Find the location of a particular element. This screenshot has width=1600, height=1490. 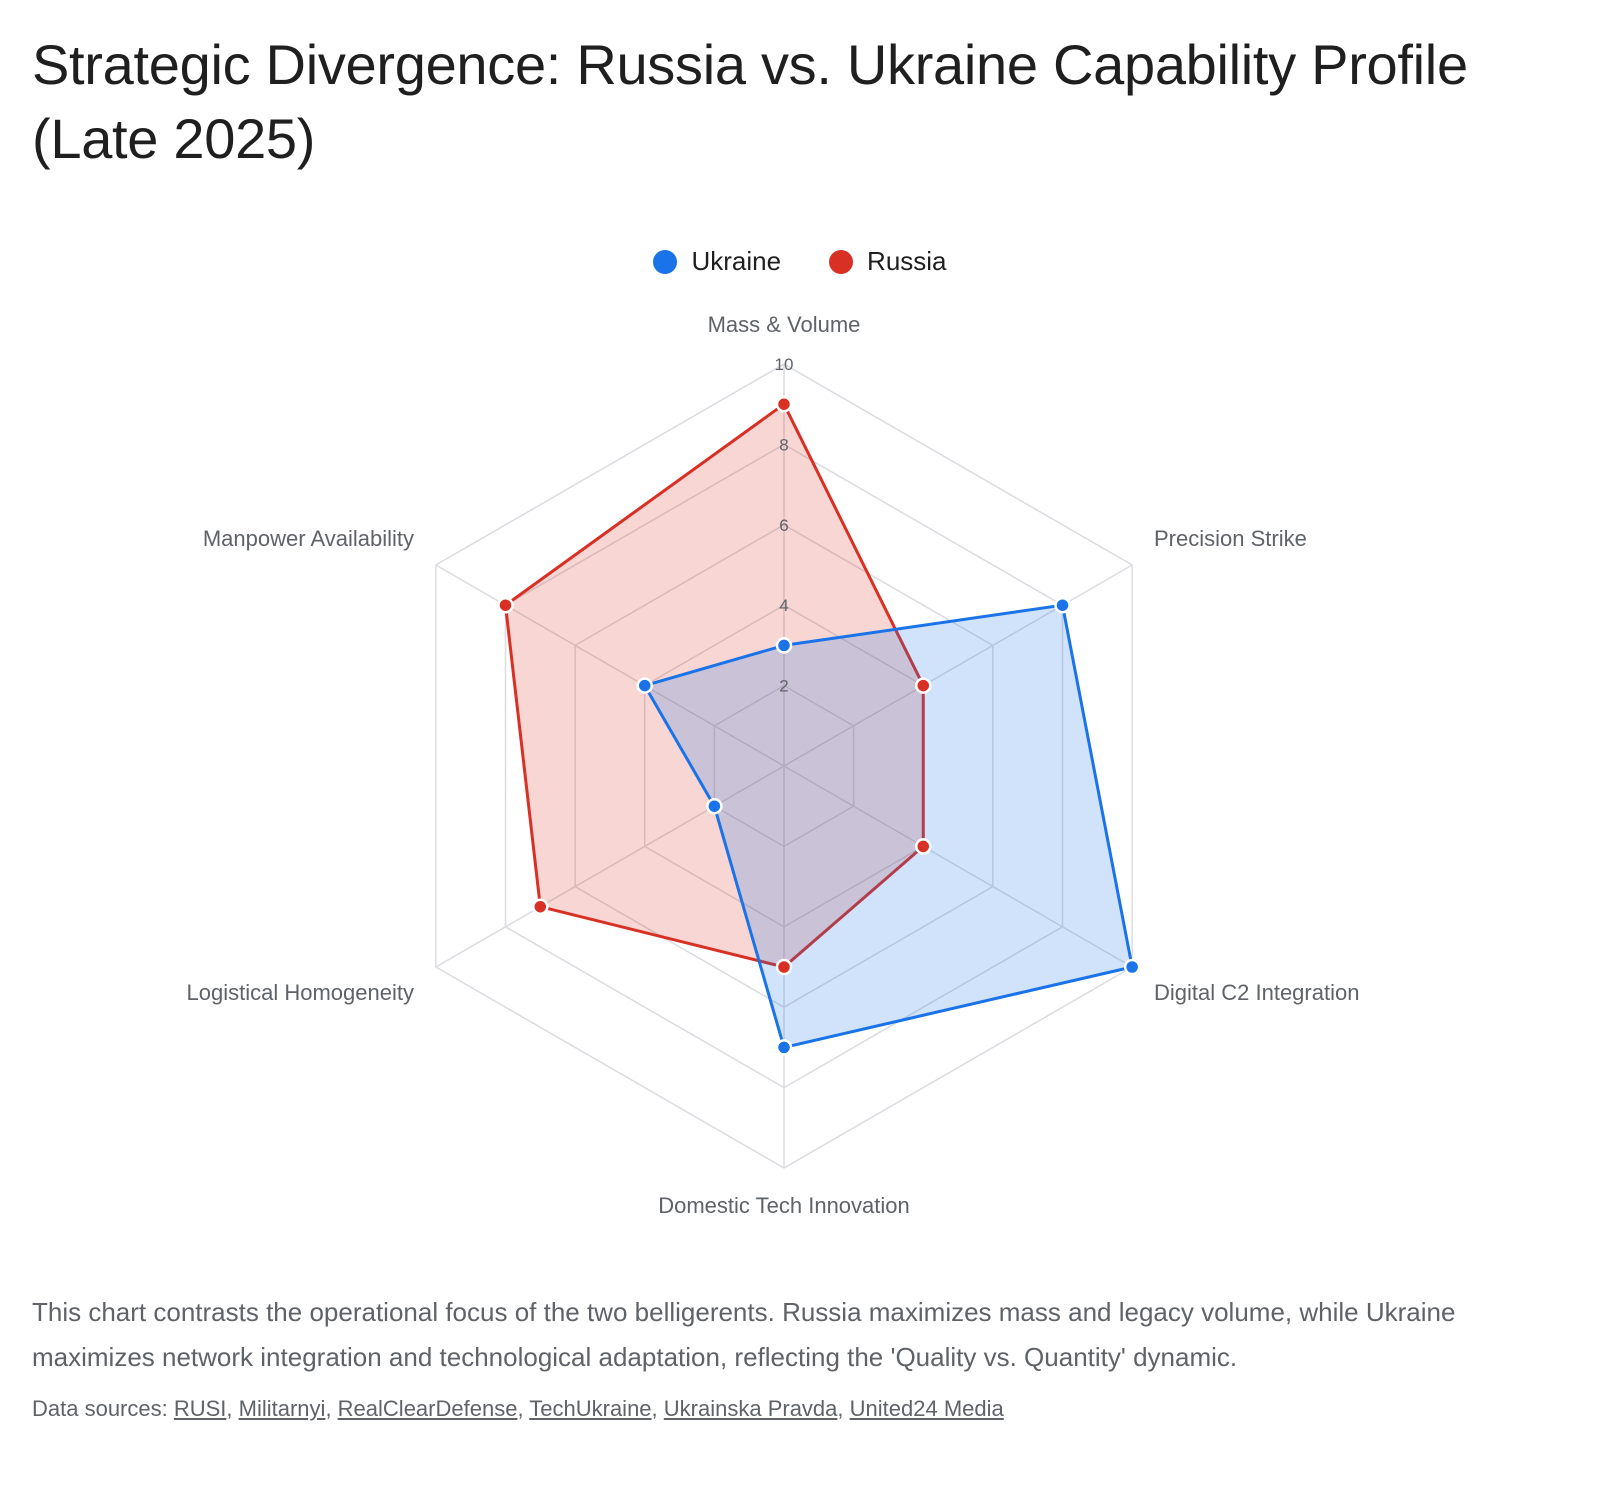

legend-item-ukraine: Ukraine is located at coordinates (717, 261).